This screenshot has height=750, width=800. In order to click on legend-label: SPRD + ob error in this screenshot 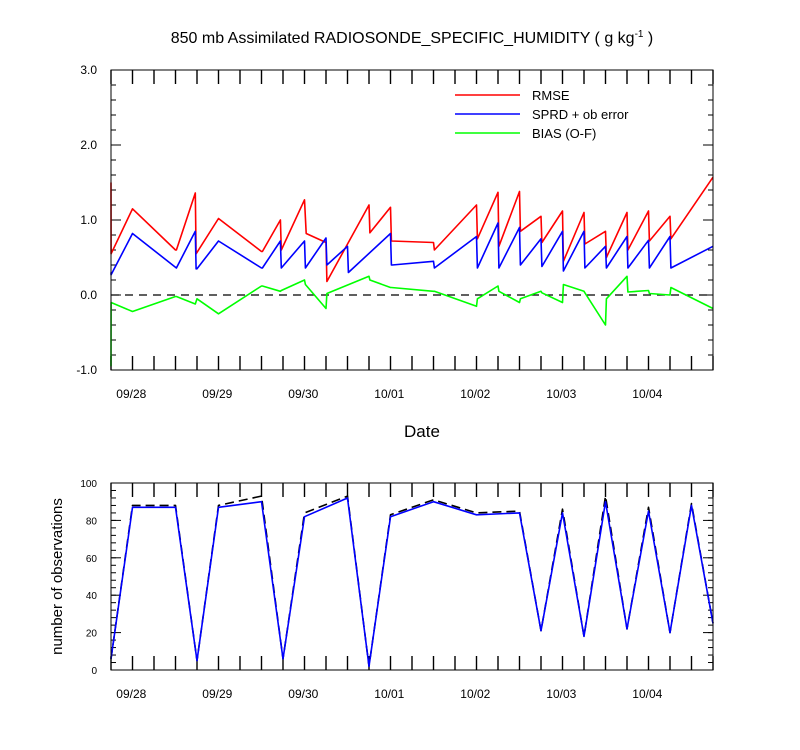, I will do `click(580, 114)`.